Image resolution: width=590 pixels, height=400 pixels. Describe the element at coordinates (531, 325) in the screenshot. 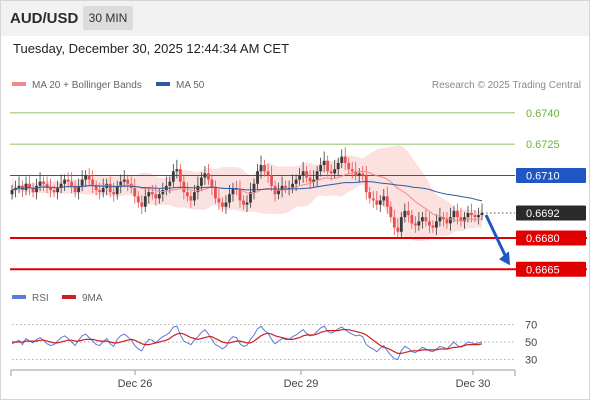

I see `rsi-tick-70: 70` at that location.